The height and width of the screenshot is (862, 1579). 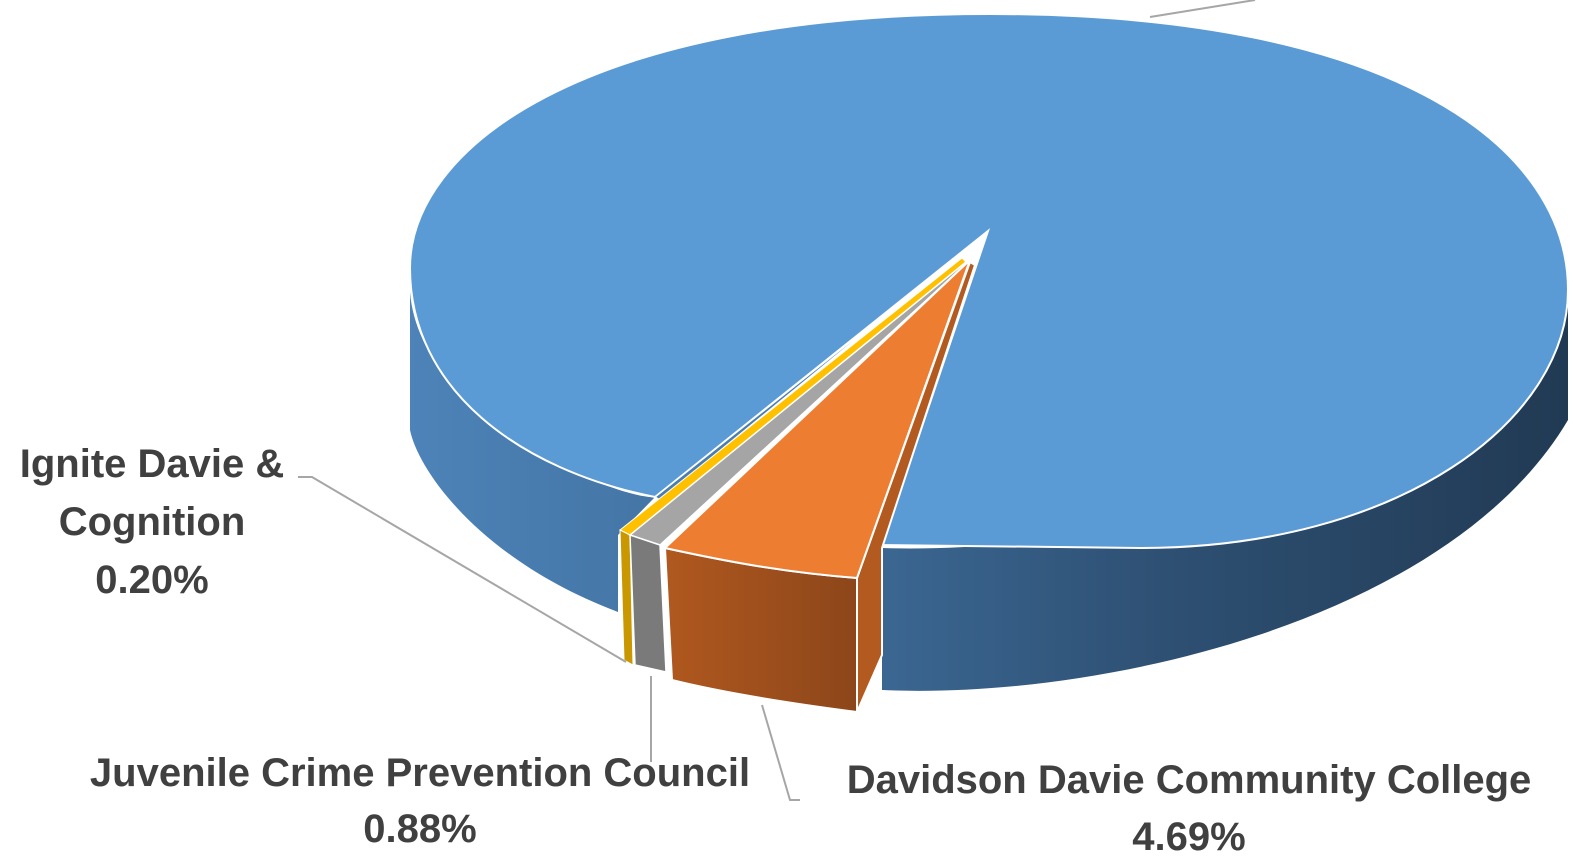 What do you see at coordinates (780, 752) in the screenshot?
I see `leader-line-ddcc` at bounding box center [780, 752].